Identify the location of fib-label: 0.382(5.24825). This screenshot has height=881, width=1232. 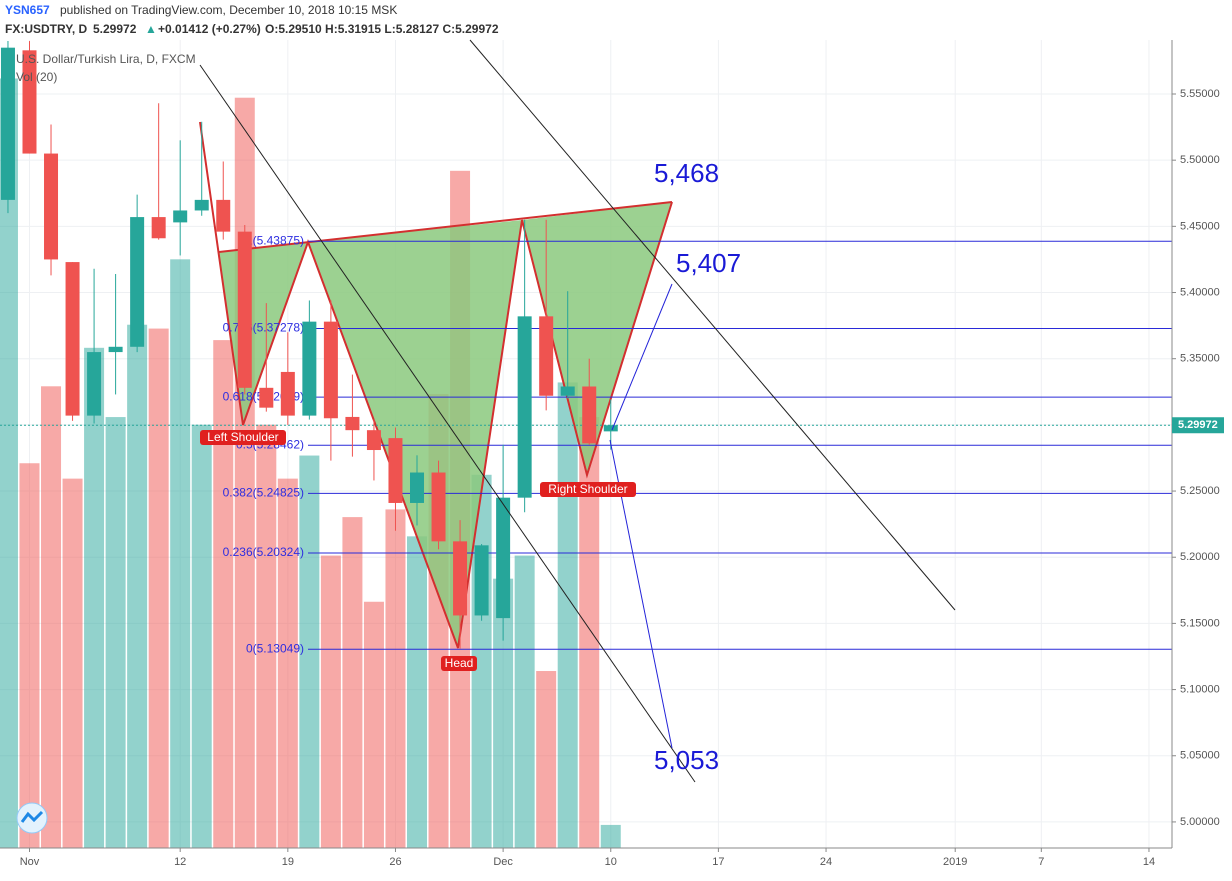
(263, 493).